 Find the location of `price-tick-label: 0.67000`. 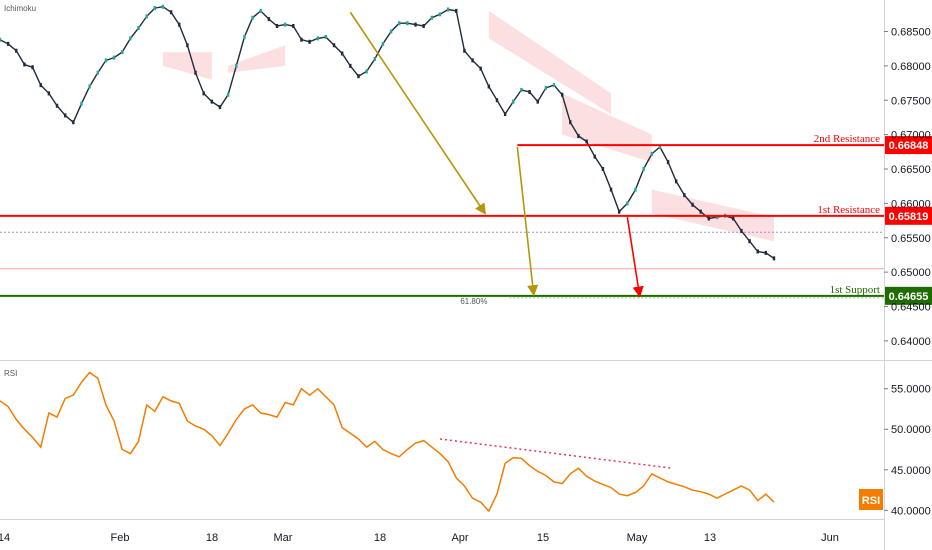

price-tick-label: 0.67000 is located at coordinates (911, 136).